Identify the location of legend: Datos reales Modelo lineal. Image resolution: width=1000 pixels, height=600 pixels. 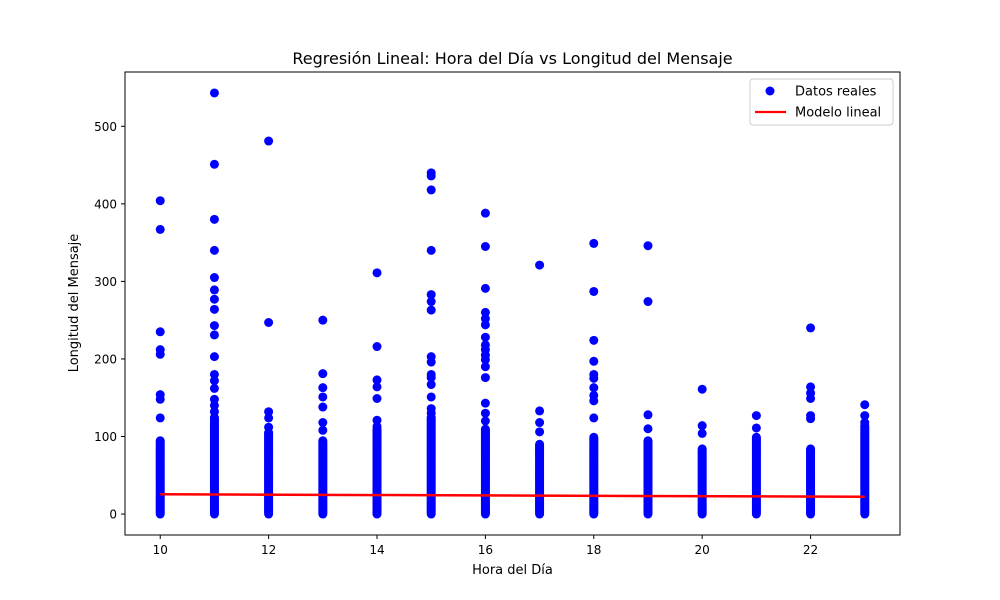
(821, 102).